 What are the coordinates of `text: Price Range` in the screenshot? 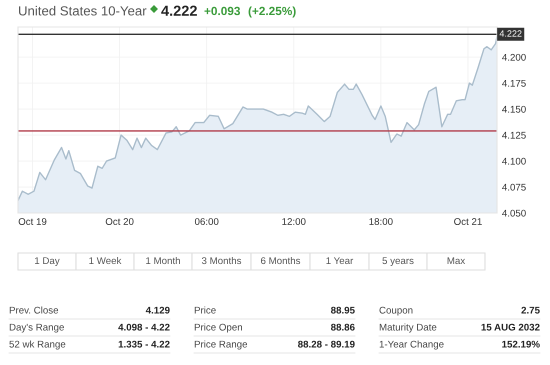 It's located at (221, 345).